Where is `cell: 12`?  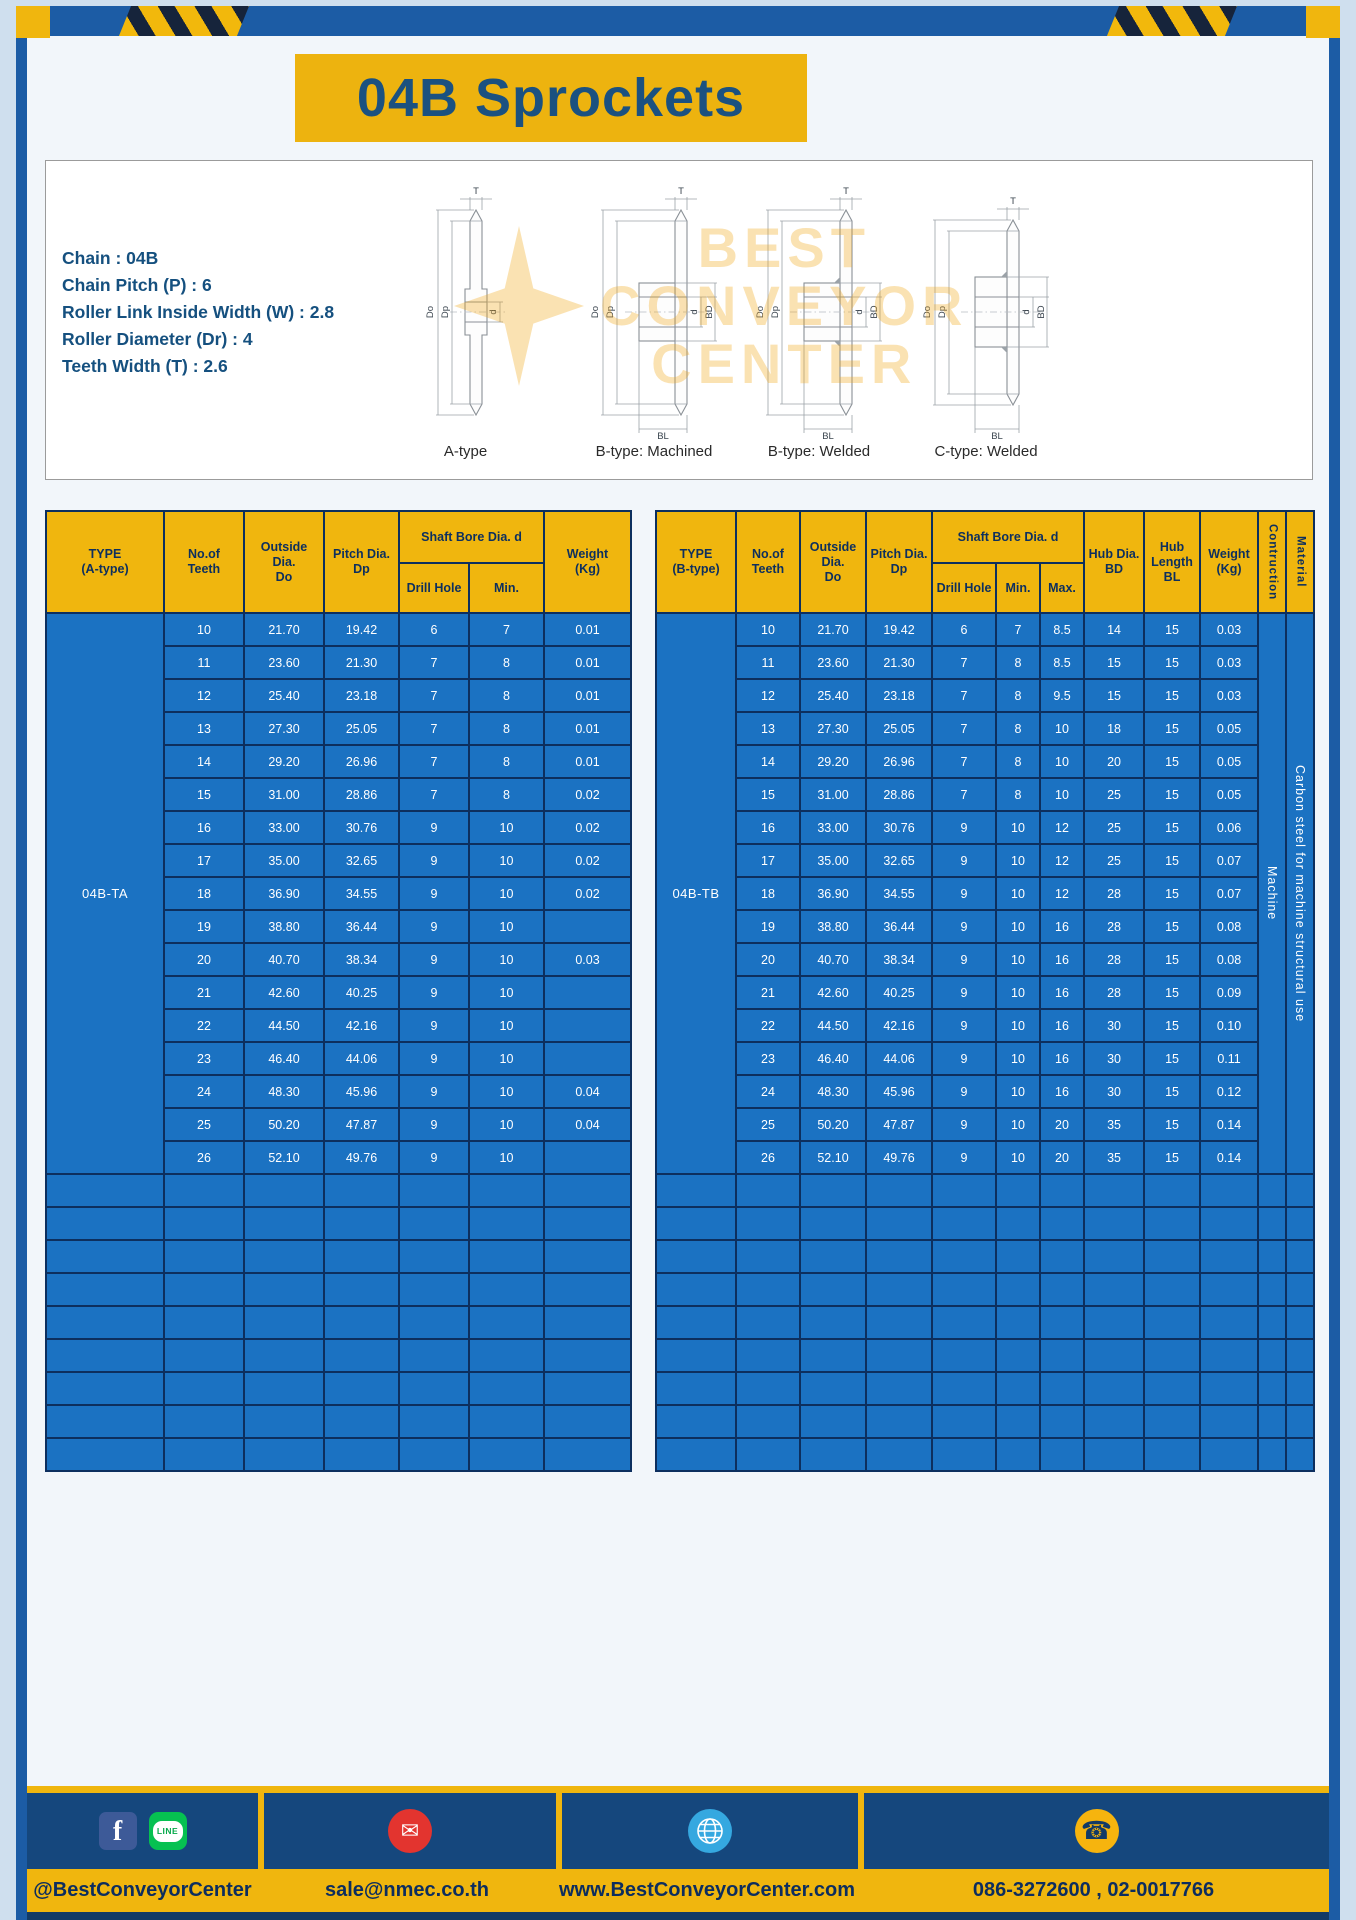 cell: 12 is located at coordinates (768, 695).